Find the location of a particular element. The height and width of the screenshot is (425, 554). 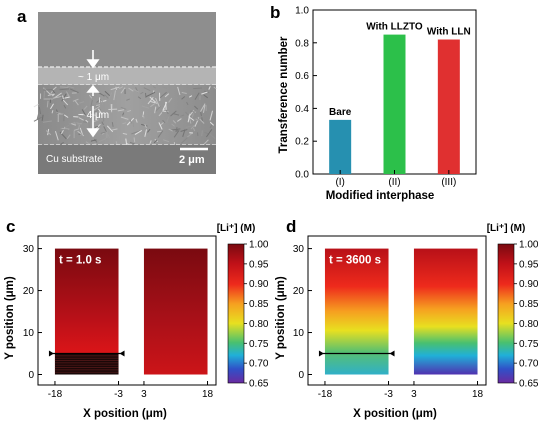

heatmap-time-annotation: t = 1.0 s is located at coordinates (80, 261).